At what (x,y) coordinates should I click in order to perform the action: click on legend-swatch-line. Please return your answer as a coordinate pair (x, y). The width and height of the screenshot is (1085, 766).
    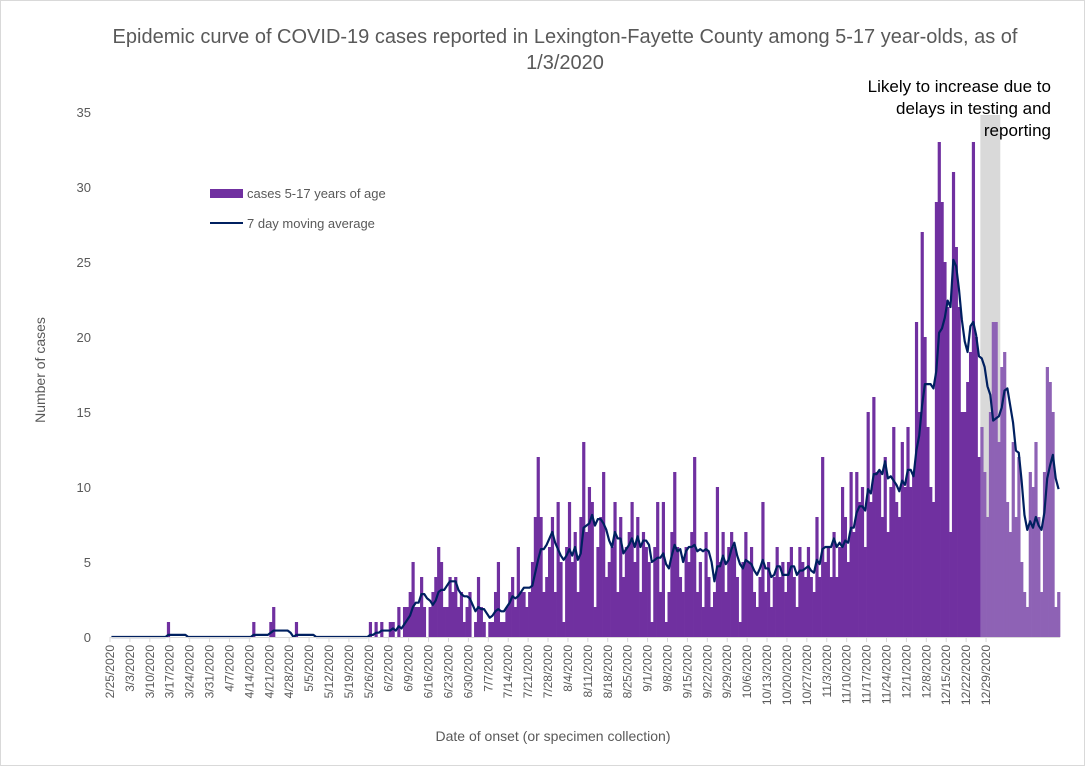
    Looking at the image, I should click on (226, 223).